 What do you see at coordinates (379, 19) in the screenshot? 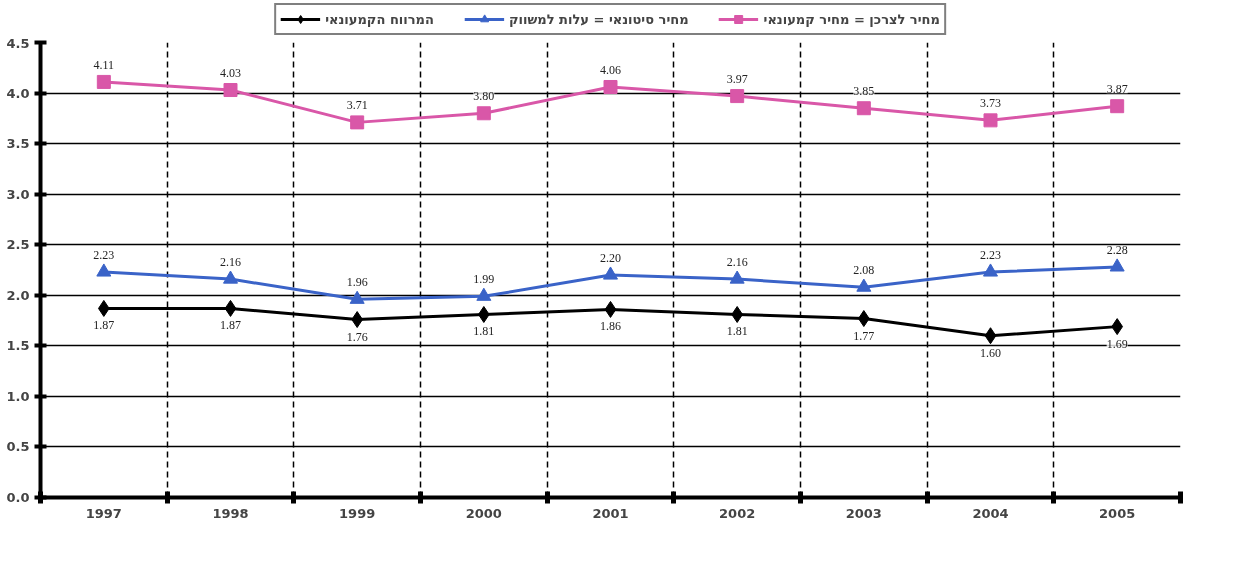
I see `legend-label: המרווח הקמעונאי` at bounding box center [379, 19].